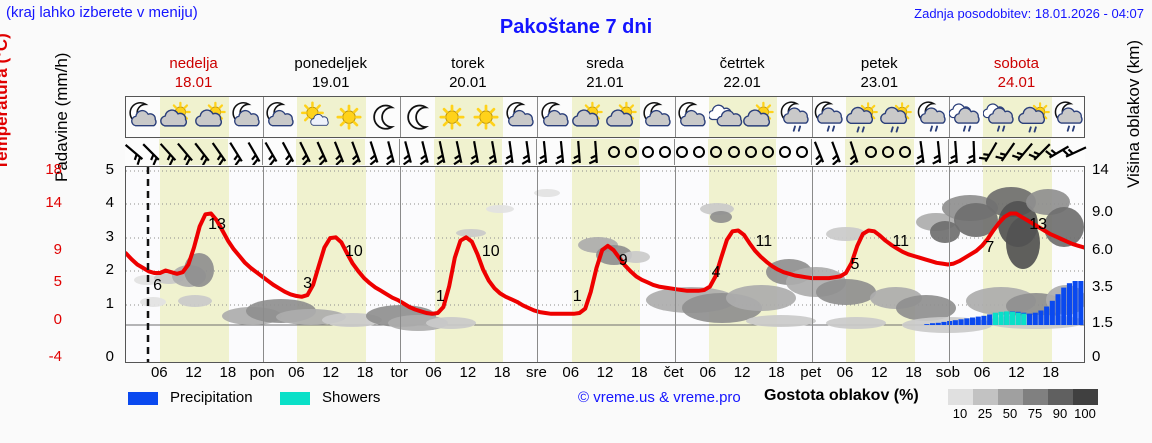 The height and width of the screenshot is (443, 1152). Describe the element at coordinates (571, 372) in the screenshot. I see `x-tick-12: 06` at that location.